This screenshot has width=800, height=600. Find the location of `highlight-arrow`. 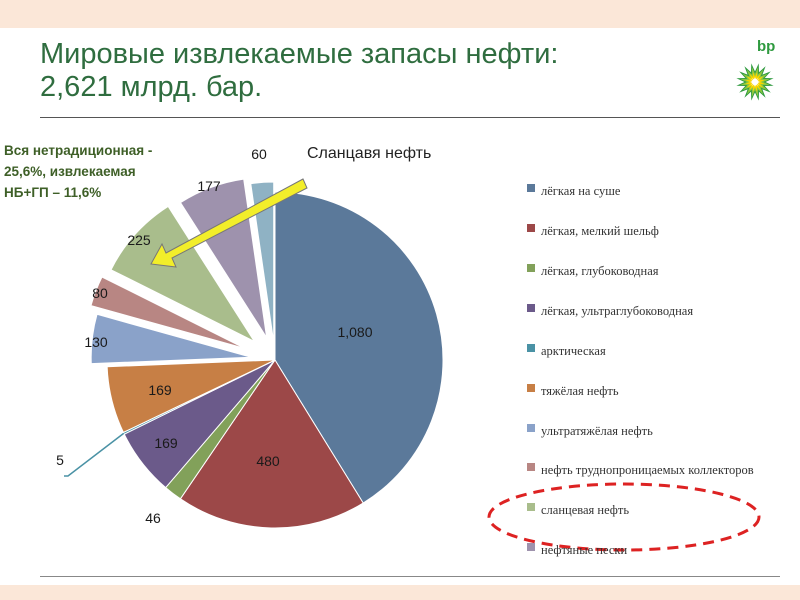

highlight-arrow is located at coordinates (229, 223).